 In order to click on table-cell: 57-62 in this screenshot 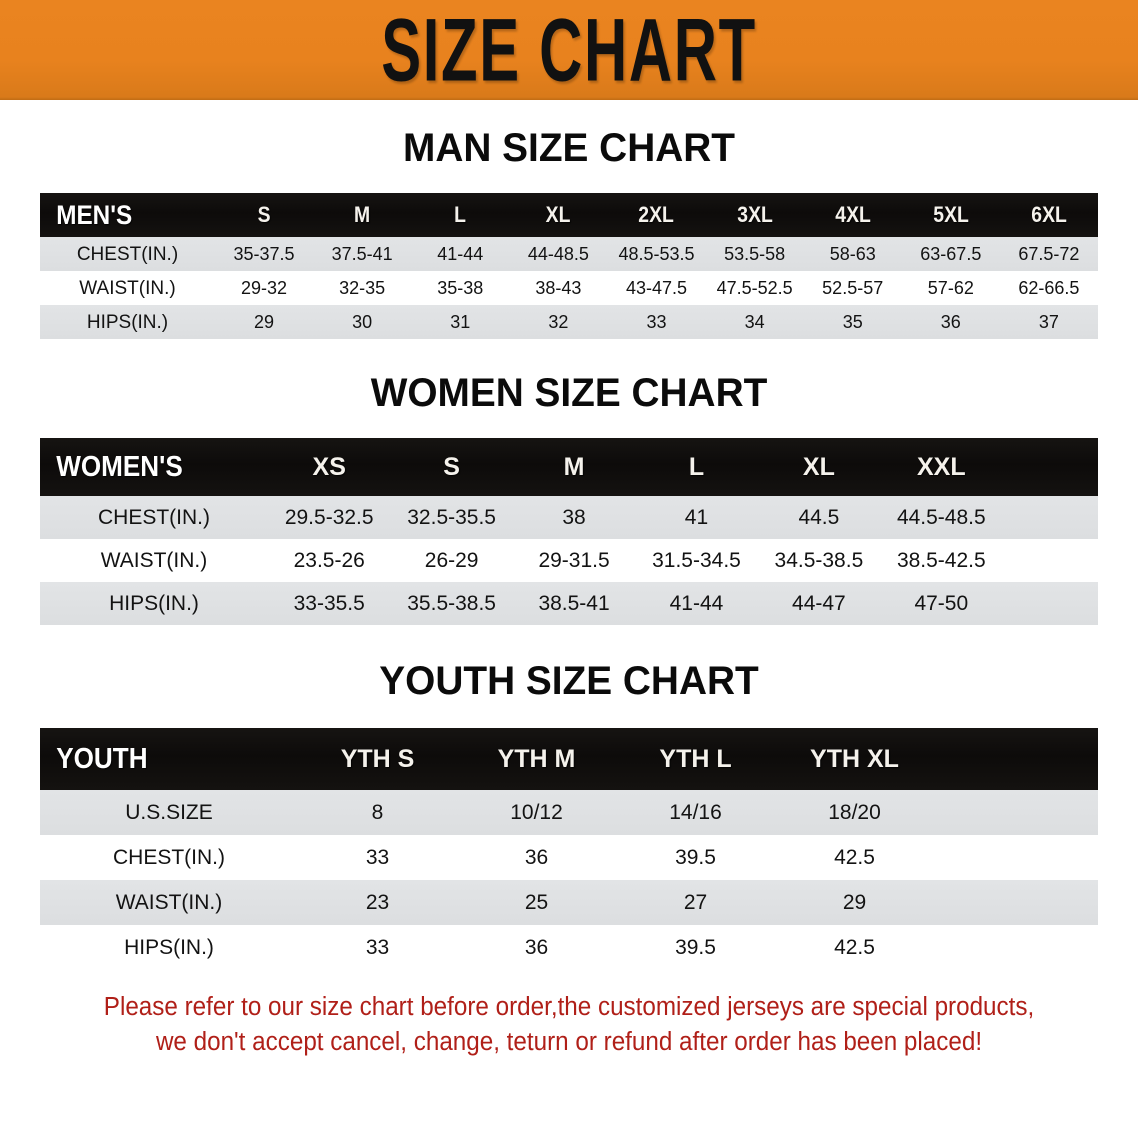, I will do `click(950, 288)`.